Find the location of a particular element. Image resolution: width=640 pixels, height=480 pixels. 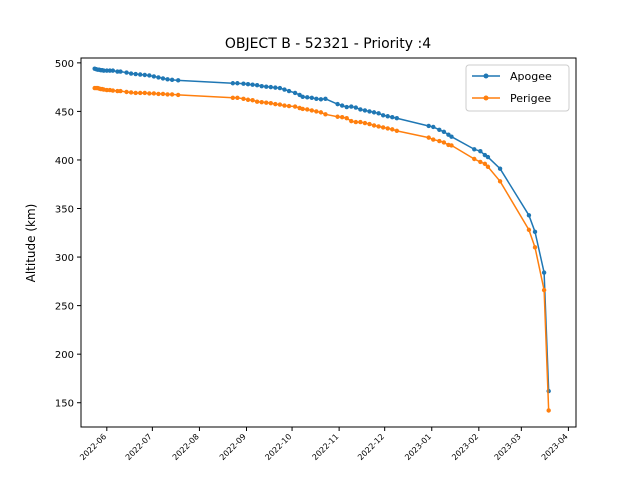

y-tick-label: 300 is located at coordinates (64, 258).